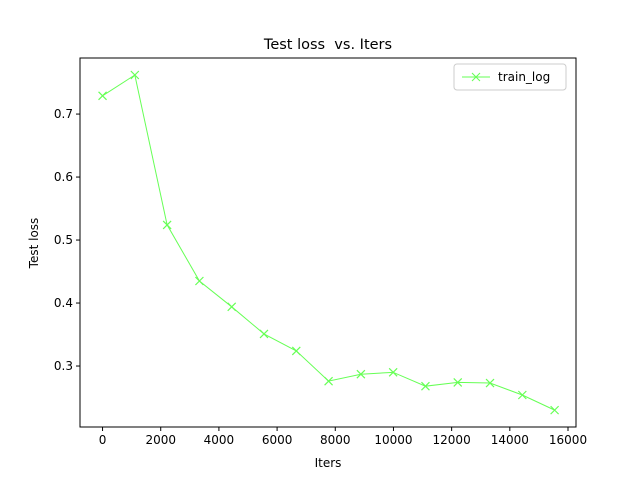  I want to click on y-tick-label: 0.6, so click(63, 177).